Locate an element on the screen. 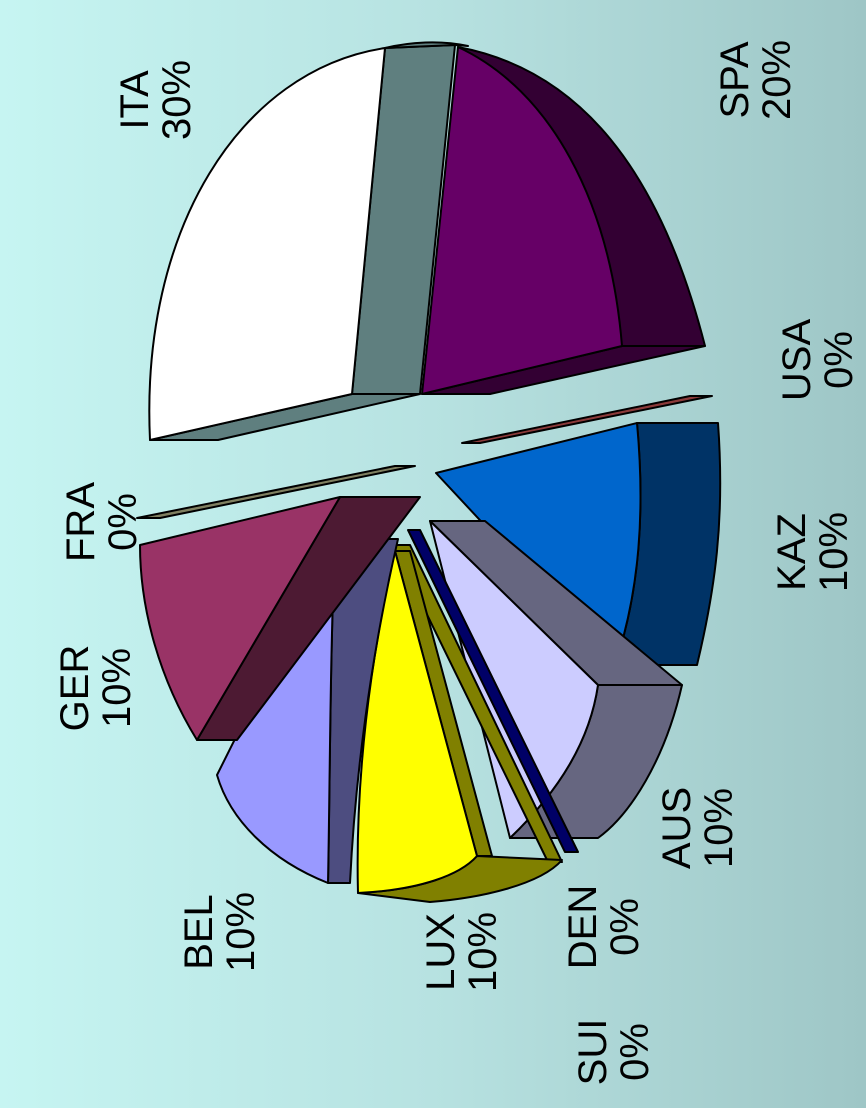 This screenshot has width=866, height=1108. label-sui: SUI 0% is located at coordinates (614, 1052).